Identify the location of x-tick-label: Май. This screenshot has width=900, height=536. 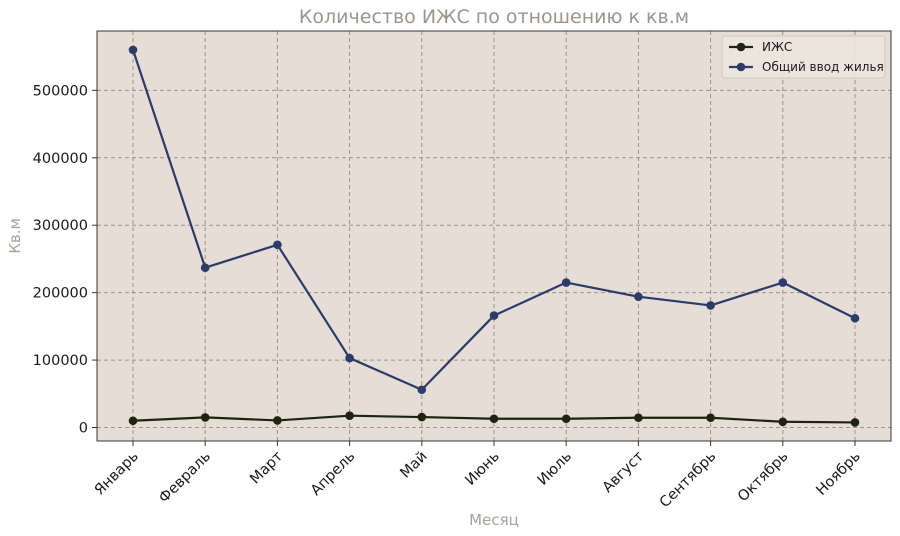
(414, 465).